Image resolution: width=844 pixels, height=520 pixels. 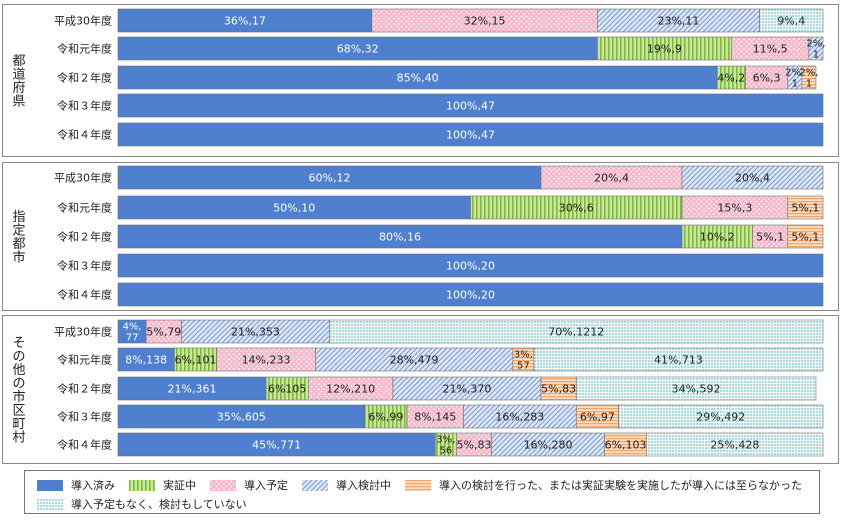 I want to click on data-label: 5%,79, so click(x=163, y=332).